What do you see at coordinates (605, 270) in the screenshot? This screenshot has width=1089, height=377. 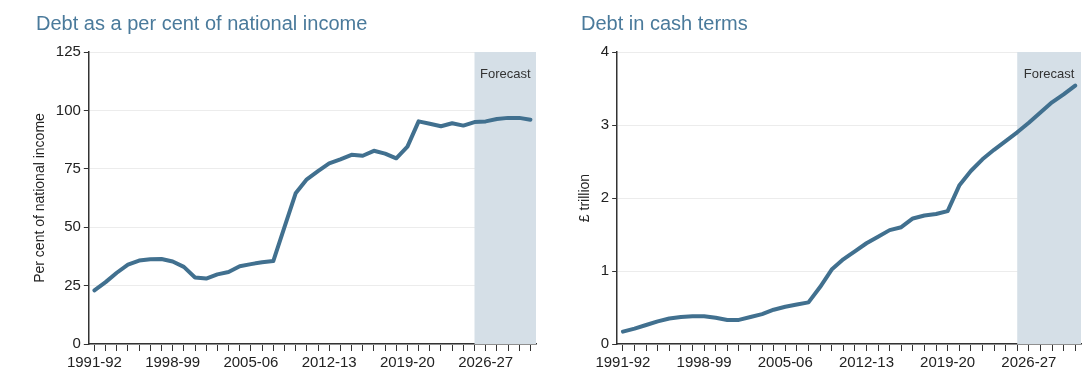 I see `y-tick-label: 1` at bounding box center [605, 270].